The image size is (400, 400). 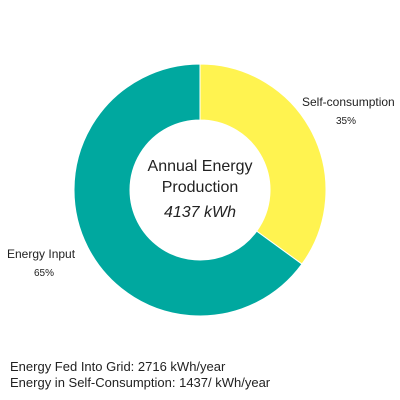 I want to click on center-total-value: 4137 kWh, so click(x=200, y=212).